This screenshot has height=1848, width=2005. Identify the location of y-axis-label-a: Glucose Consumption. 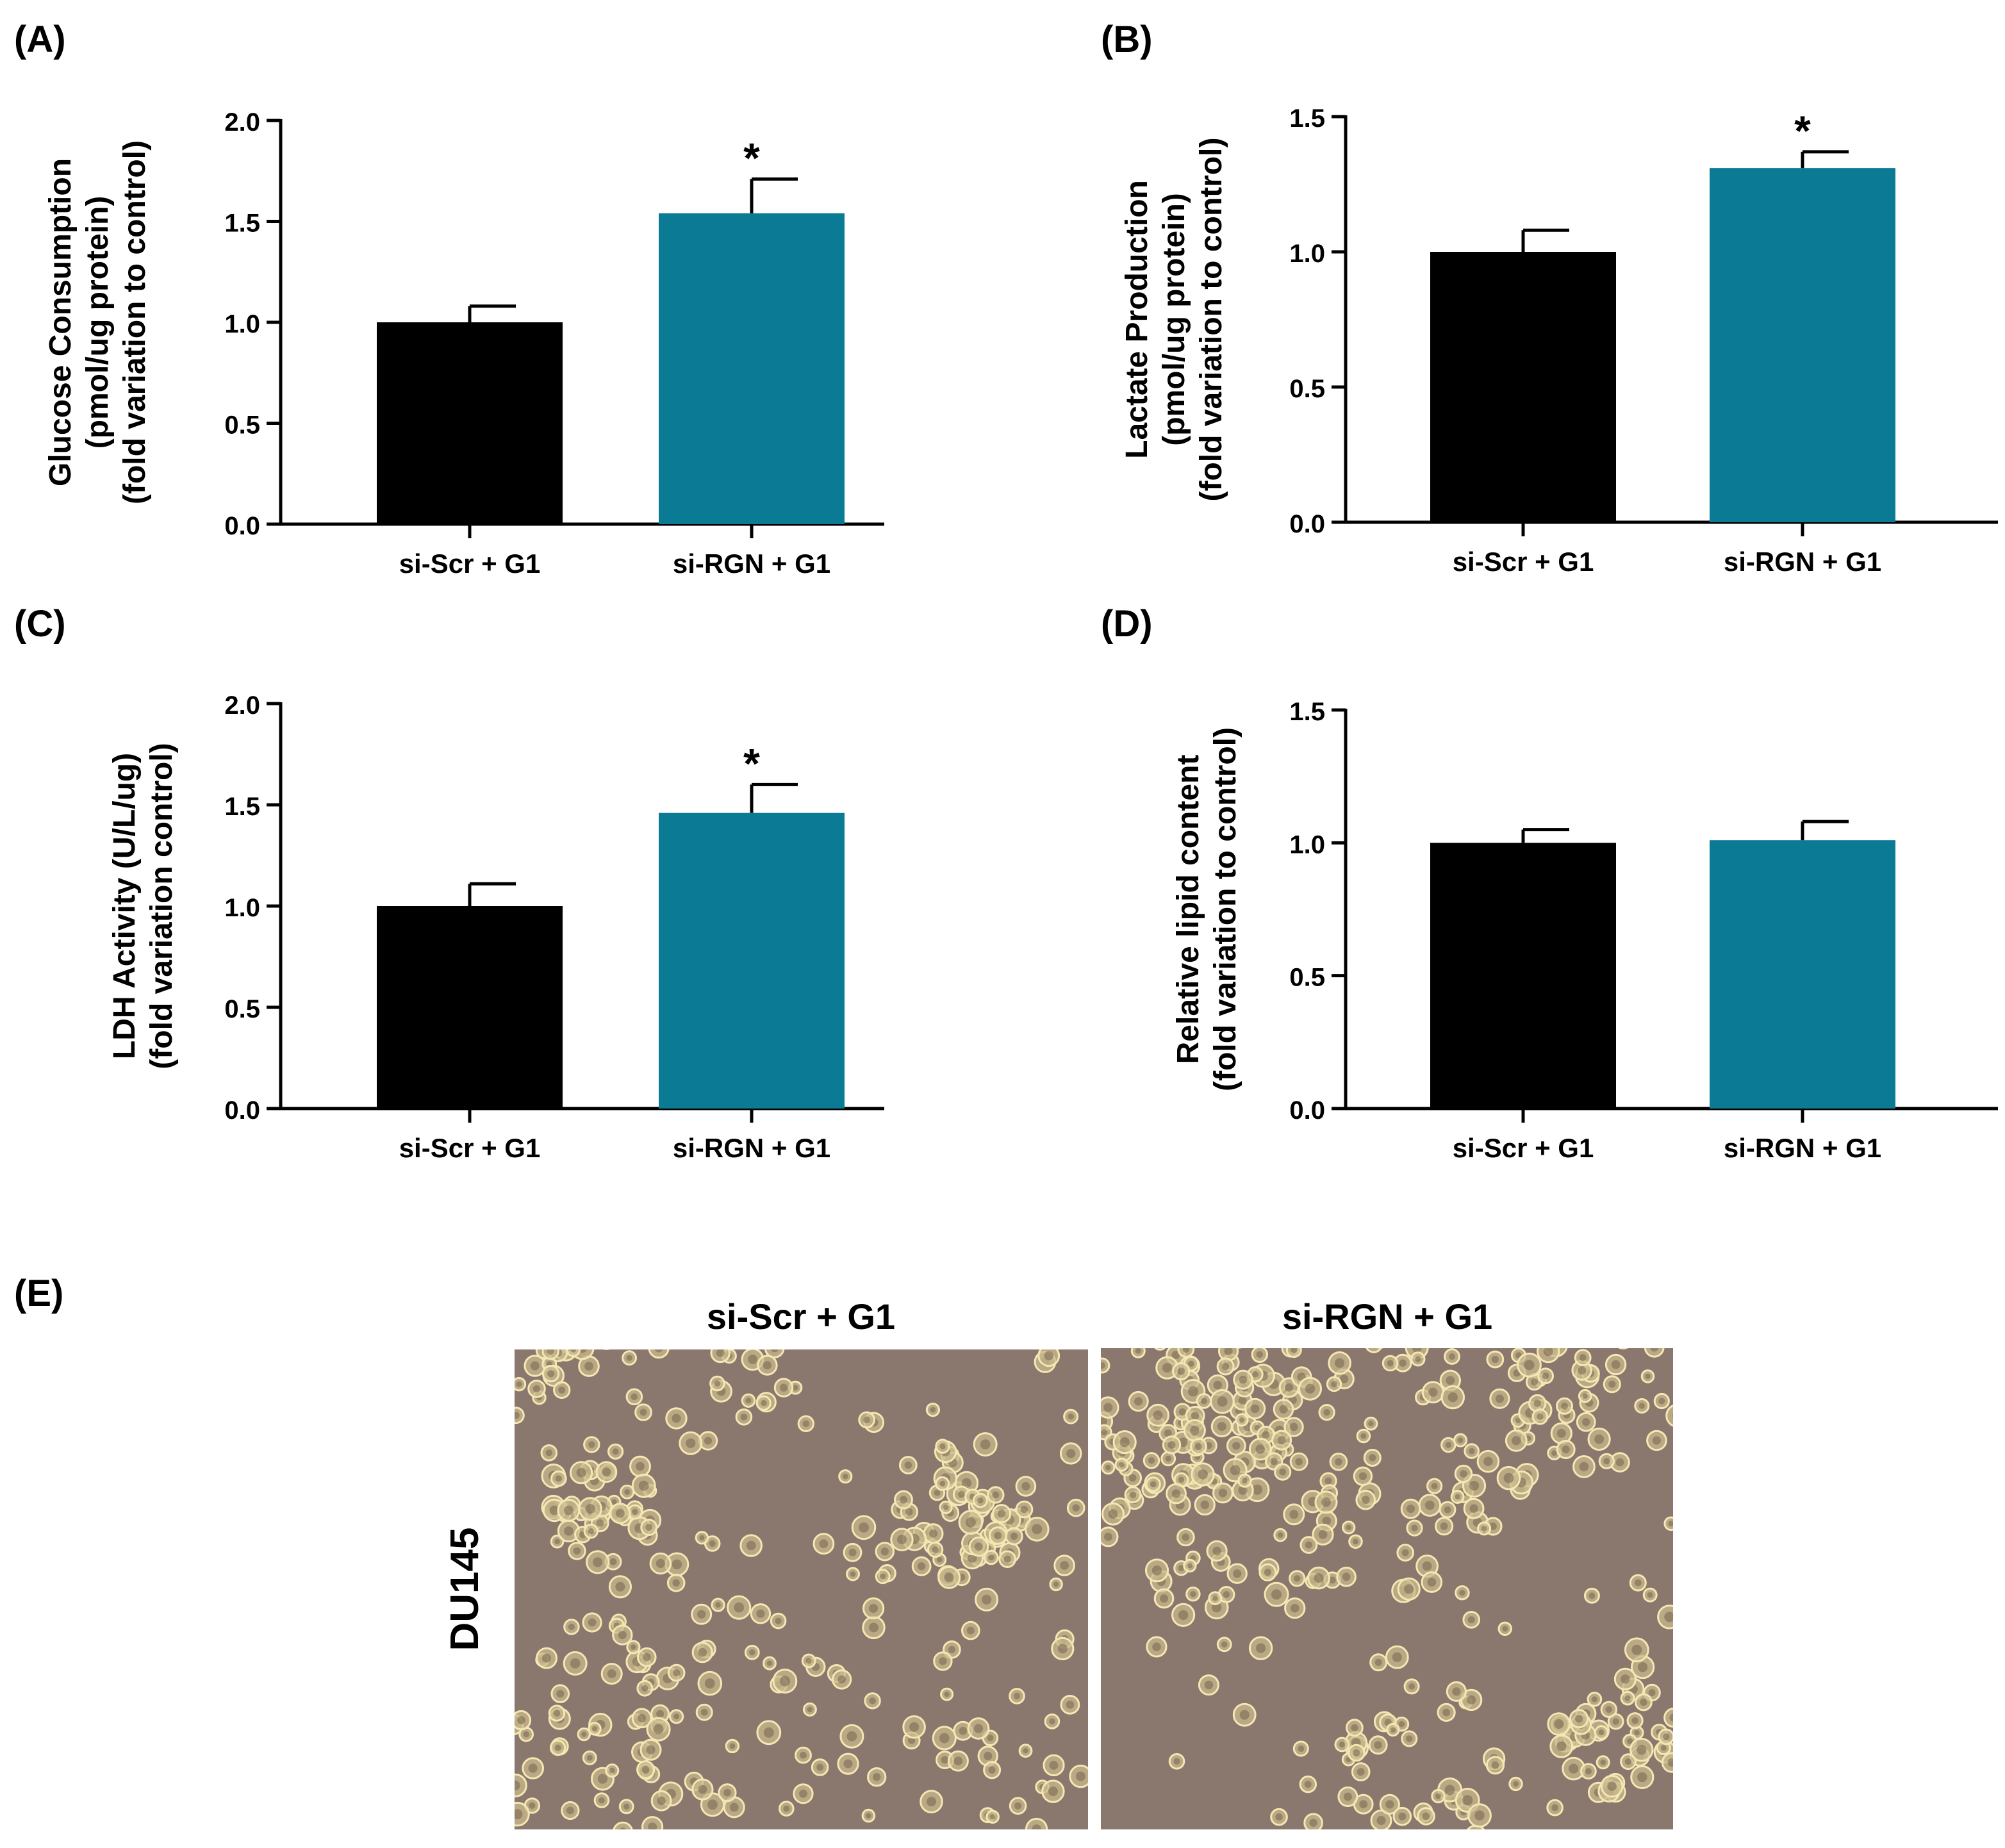
(61, 322).